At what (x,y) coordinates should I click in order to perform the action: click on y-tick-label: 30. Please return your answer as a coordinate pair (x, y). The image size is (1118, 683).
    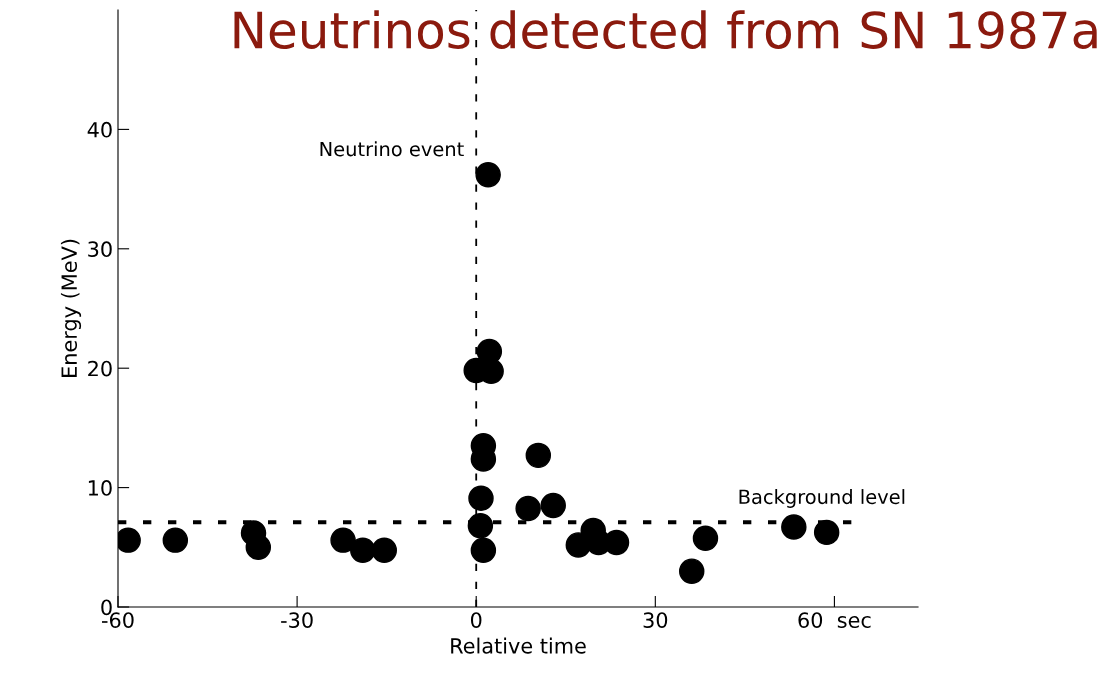
    Looking at the image, I should click on (100, 249).